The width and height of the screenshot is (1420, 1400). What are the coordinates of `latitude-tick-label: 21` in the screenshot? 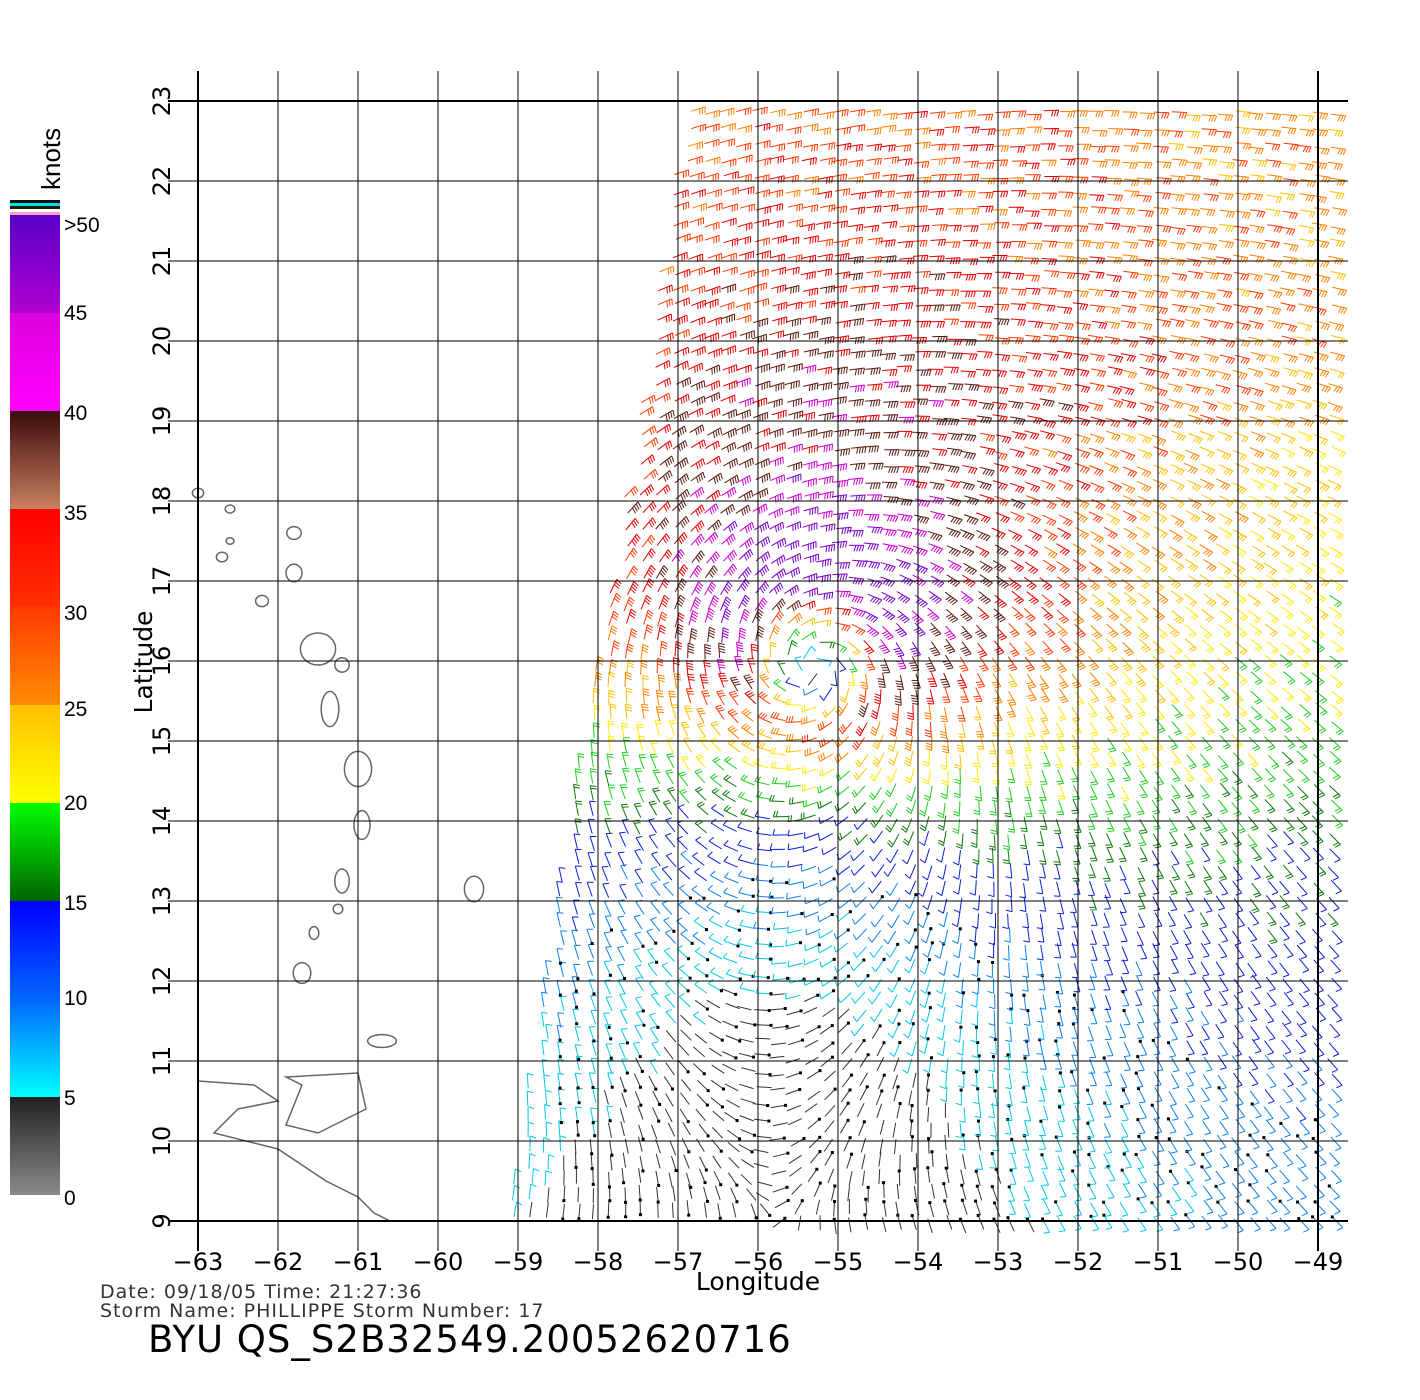 It's located at (162, 261).